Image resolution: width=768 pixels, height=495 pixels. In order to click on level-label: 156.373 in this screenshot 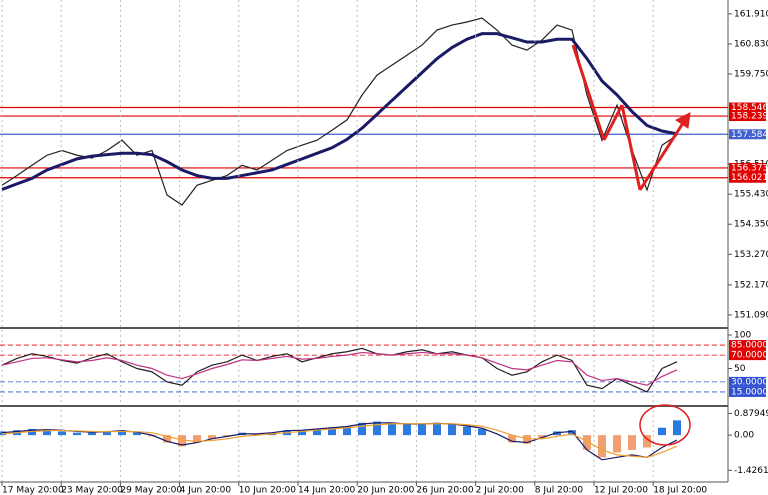, I will do `click(749, 168)`.